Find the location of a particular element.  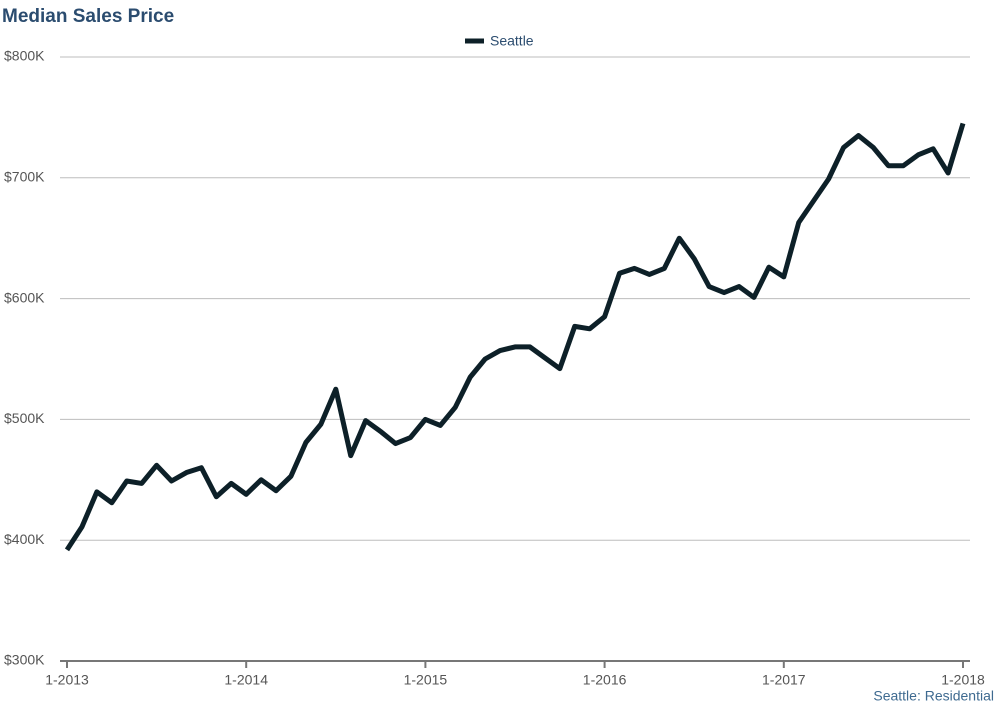

x-tick-label: 1-2017 is located at coordinates (784, 680).